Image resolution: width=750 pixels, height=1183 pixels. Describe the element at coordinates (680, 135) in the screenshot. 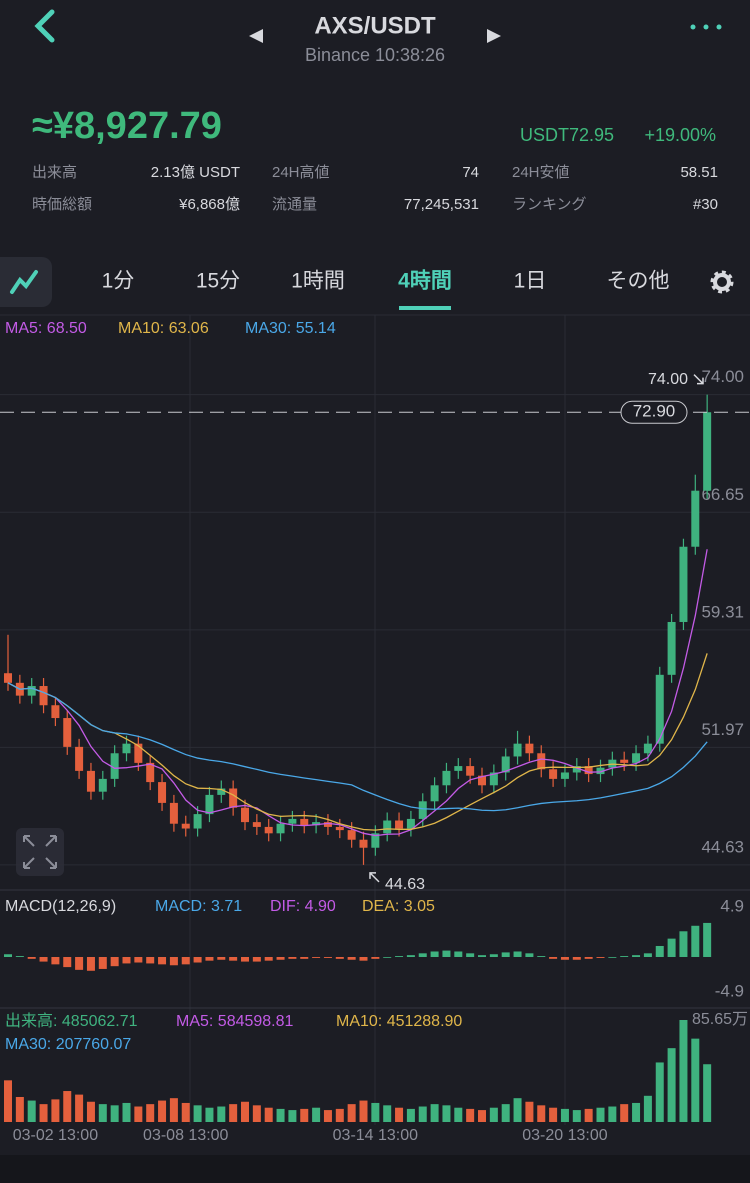

I see `price-change: +19.00%` at that location.